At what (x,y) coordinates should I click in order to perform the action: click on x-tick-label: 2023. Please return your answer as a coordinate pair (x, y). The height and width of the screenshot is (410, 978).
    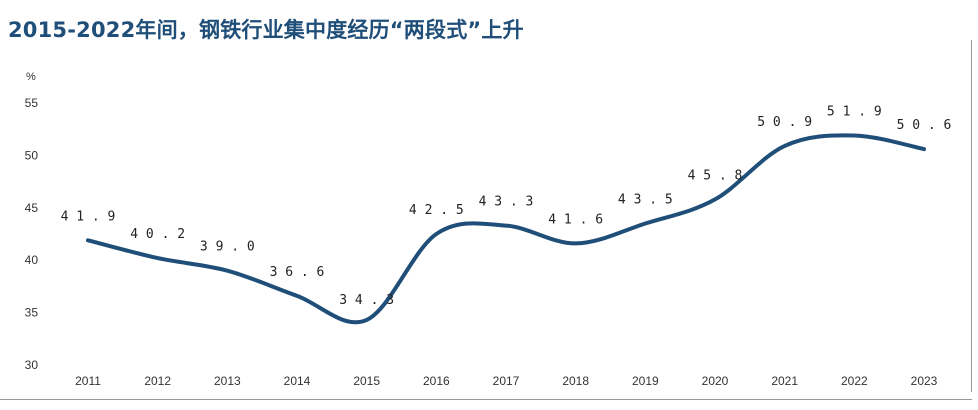
    Looking at the image, I should click on (924, 381).